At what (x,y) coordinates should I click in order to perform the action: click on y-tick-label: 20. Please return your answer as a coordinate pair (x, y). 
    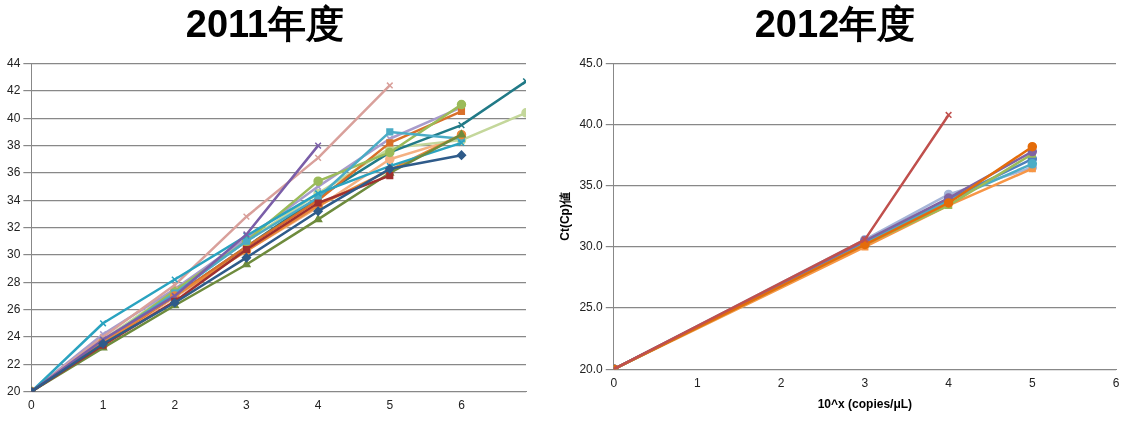
    Looking at the image, I should click on (13, 390).